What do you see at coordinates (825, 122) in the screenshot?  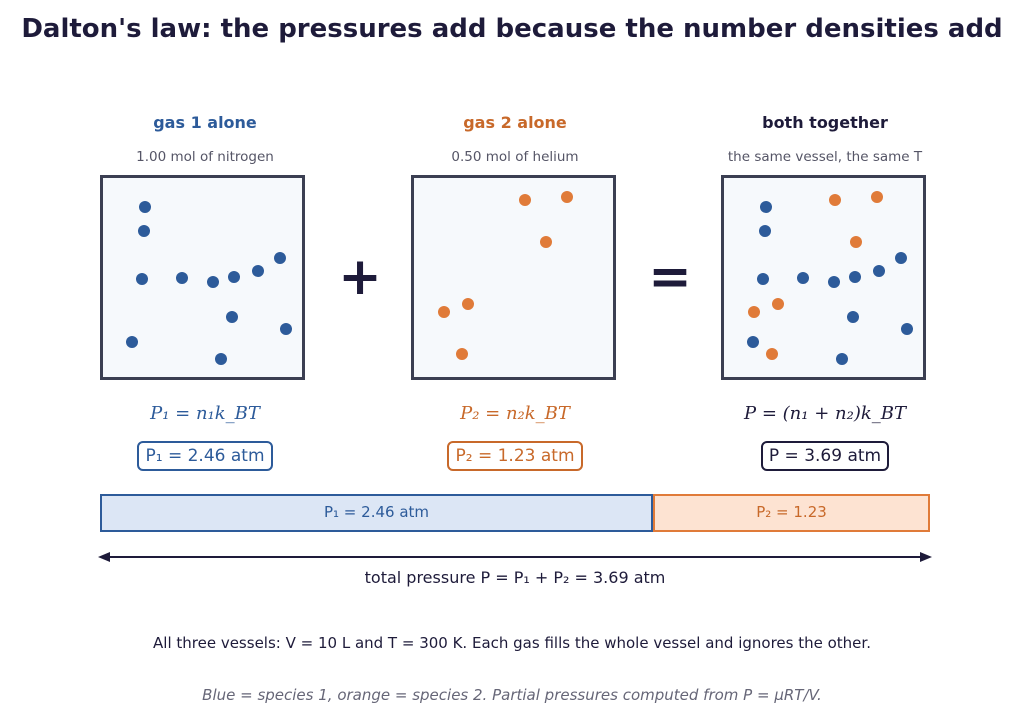 I see `both-heading: both together` at bounding box center [825, 122].